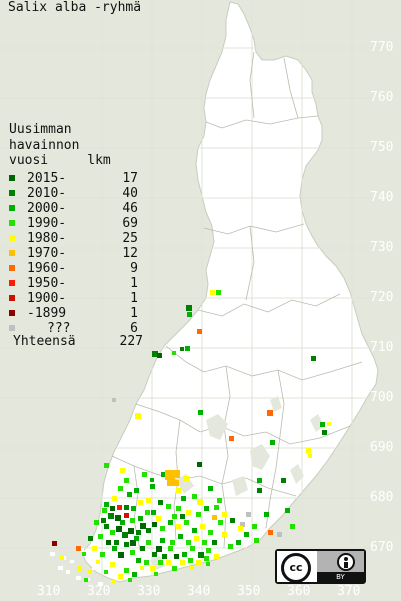 The width and height of the screenshot is (401, 601). What do you see at coordinates (382, 297) in the screenshot?
I see `y-tick-label: 720` at bounding box center [382, 297].